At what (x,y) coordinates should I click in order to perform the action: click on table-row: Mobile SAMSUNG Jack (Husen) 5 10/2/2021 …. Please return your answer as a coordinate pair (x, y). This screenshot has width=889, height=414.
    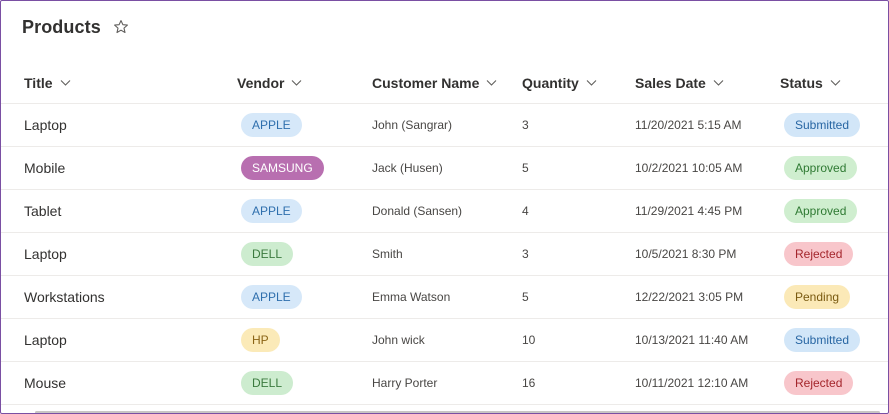
    Looking at the image, I should click on (444, 168).